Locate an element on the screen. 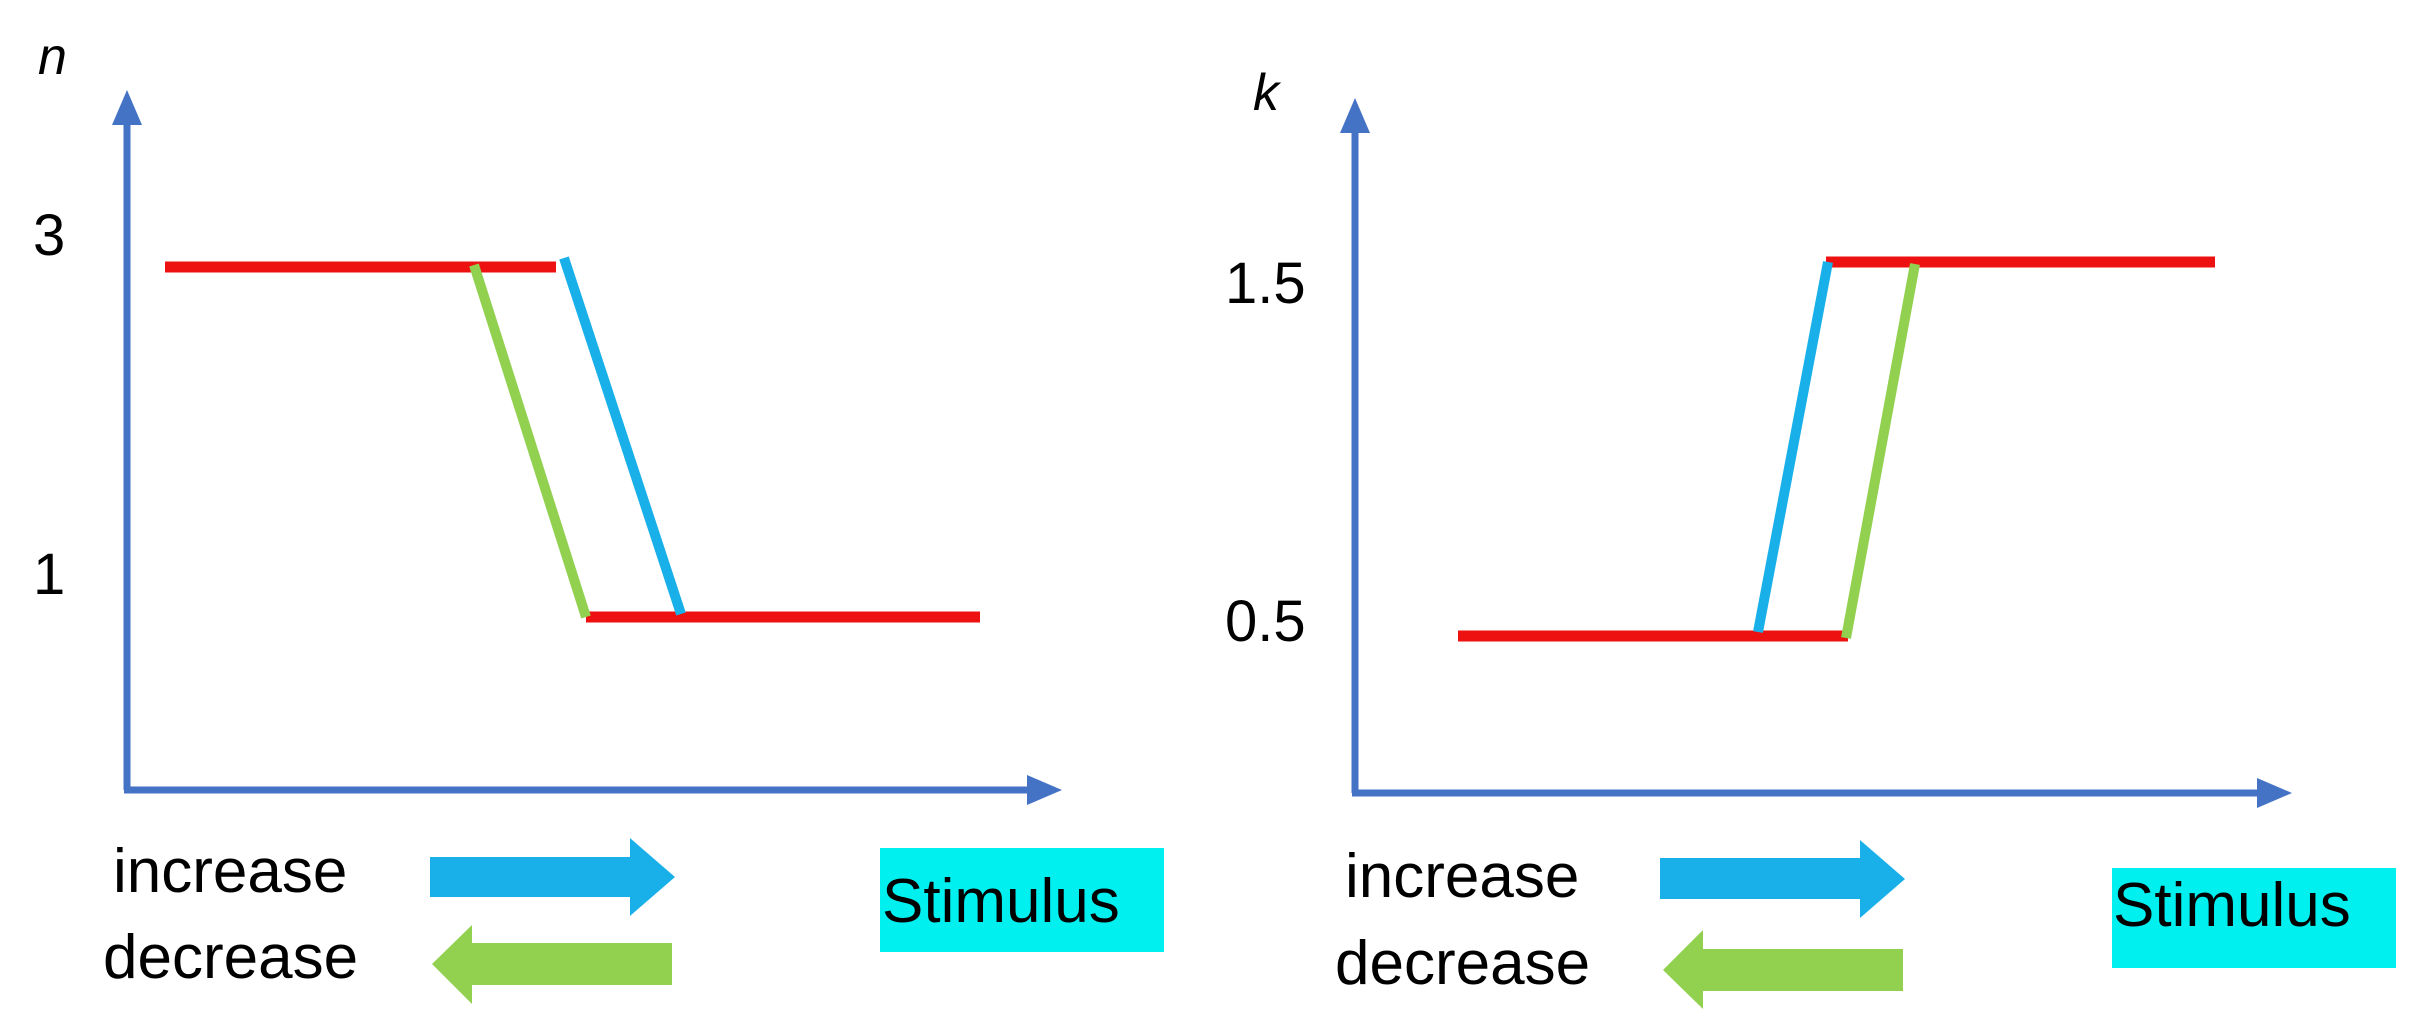 The width and height of the screenshot is (2414, 1026). right-legend-decrease-label: decrease is located at coordinates (1462, 963).